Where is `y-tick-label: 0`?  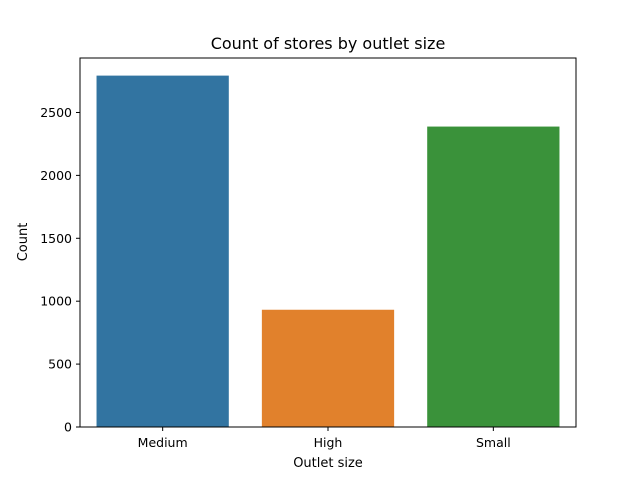 y-tick-label: 0 is located at coordinates (68, 427).